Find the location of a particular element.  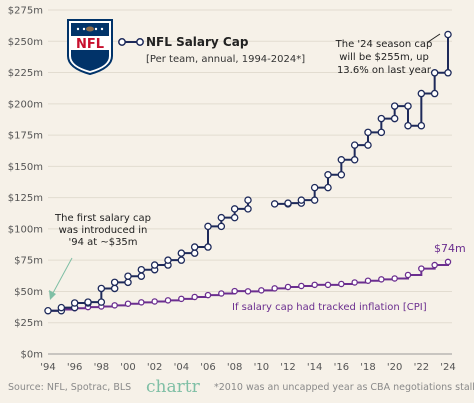

y-tick-label: $75m is located at coordinates (28, 261).